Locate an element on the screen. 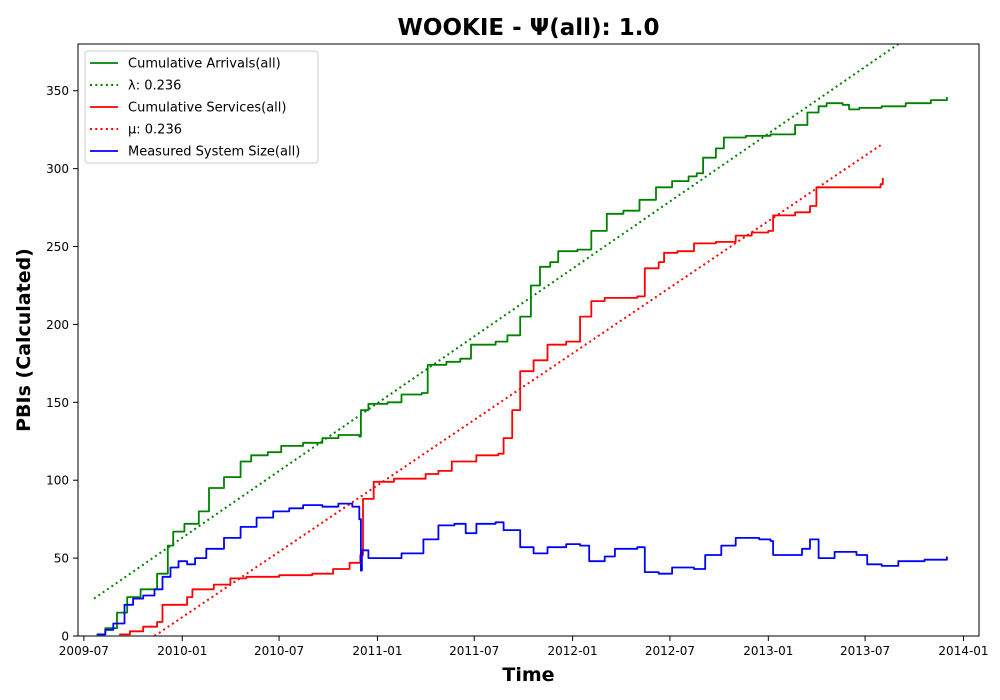  legend-label-1: λ: 0.236 is located at coordinates (154, 86).